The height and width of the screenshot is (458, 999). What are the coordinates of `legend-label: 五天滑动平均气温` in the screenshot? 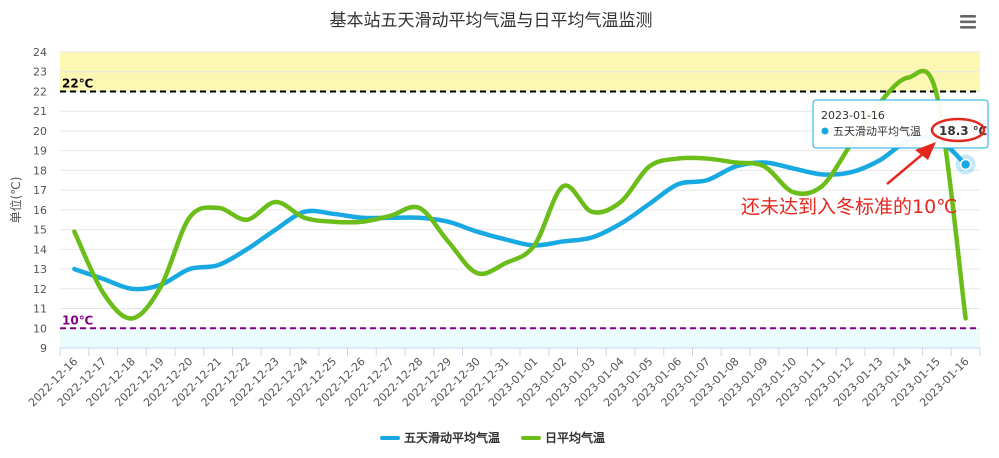 It's located at (452, 437).